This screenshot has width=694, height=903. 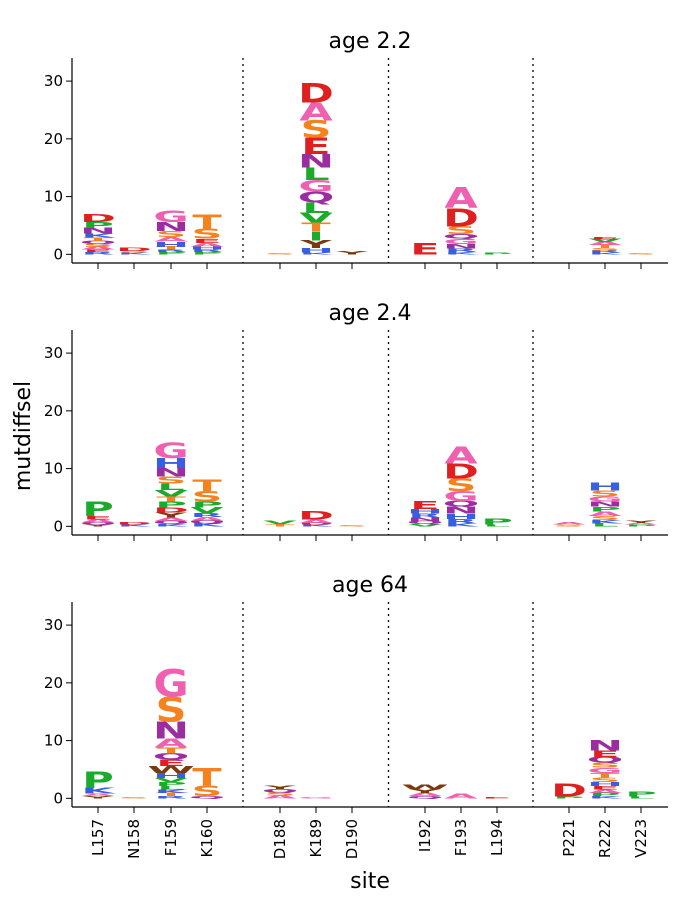 What do you see at coordinates (370, 41) in the screenshot?
I see `panel-title: age 2.2` at bounding box center [370, 41].